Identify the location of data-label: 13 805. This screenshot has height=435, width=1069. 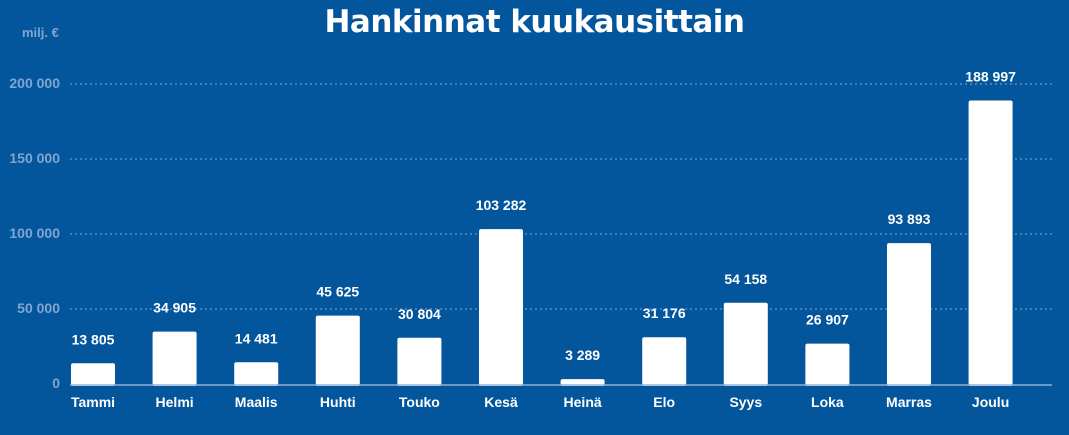
(93, 339).